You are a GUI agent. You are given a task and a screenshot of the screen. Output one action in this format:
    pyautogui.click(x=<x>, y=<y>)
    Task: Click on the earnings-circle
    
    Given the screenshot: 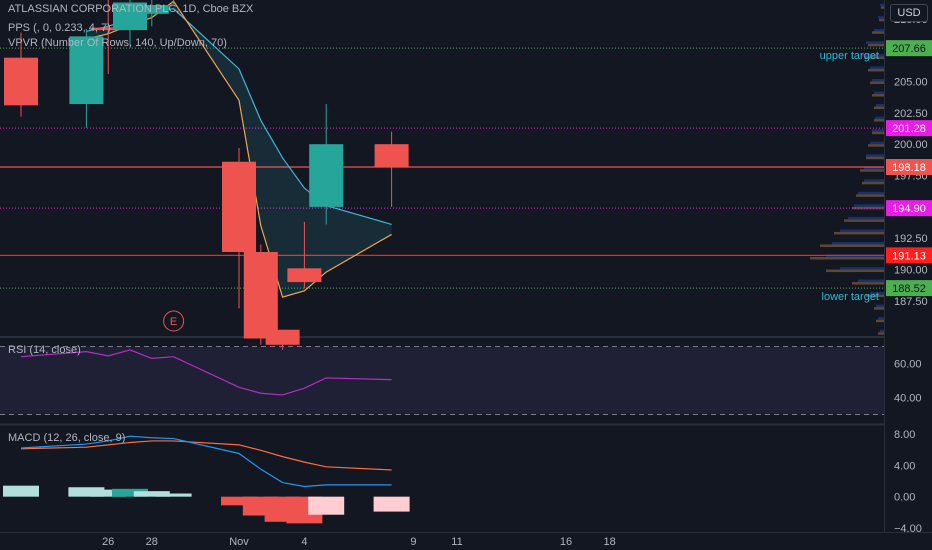 What is the action you would take?
    pyautogui.click(x=174, y=321)
    